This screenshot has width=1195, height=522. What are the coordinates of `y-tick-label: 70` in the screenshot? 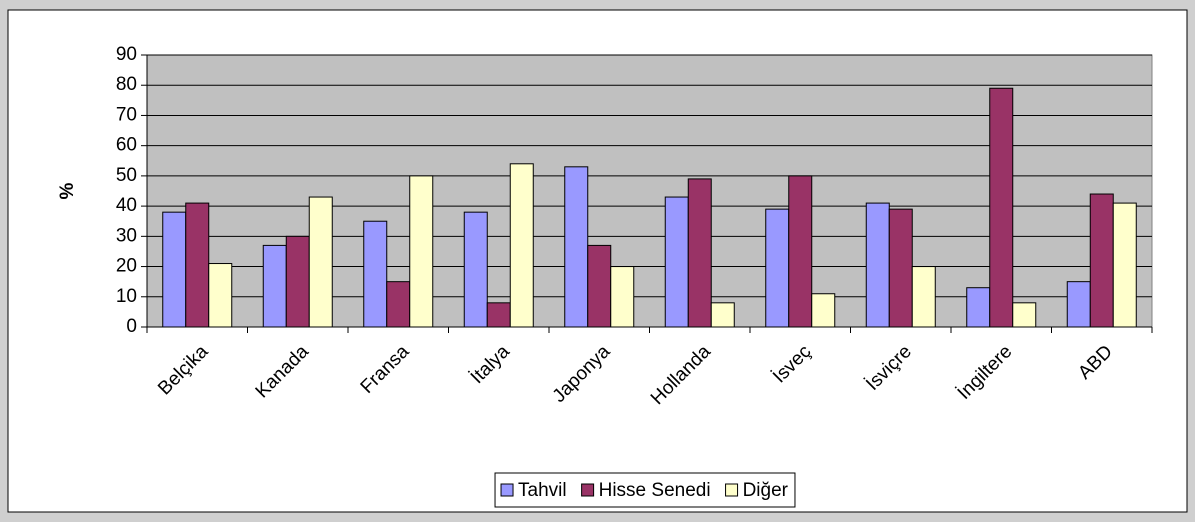 It's located at (126, 114).